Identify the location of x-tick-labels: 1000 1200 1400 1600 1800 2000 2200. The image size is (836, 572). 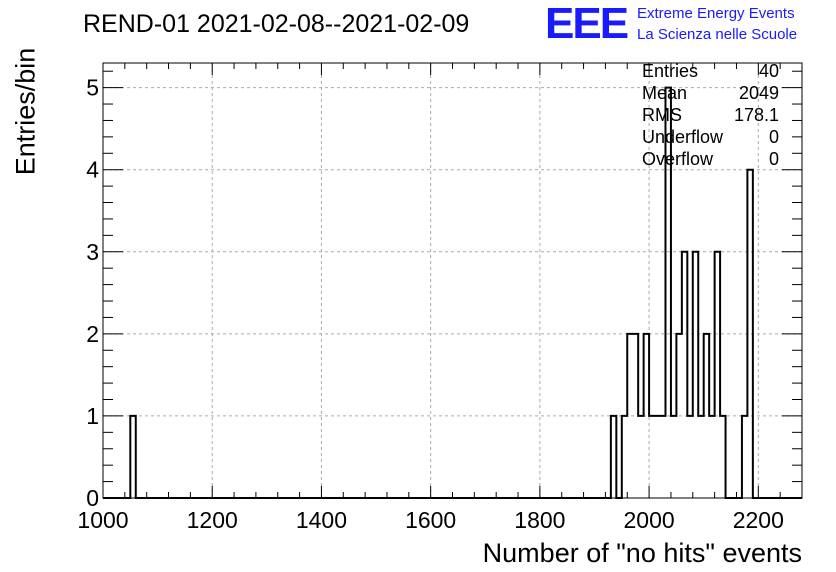
(430, 520).